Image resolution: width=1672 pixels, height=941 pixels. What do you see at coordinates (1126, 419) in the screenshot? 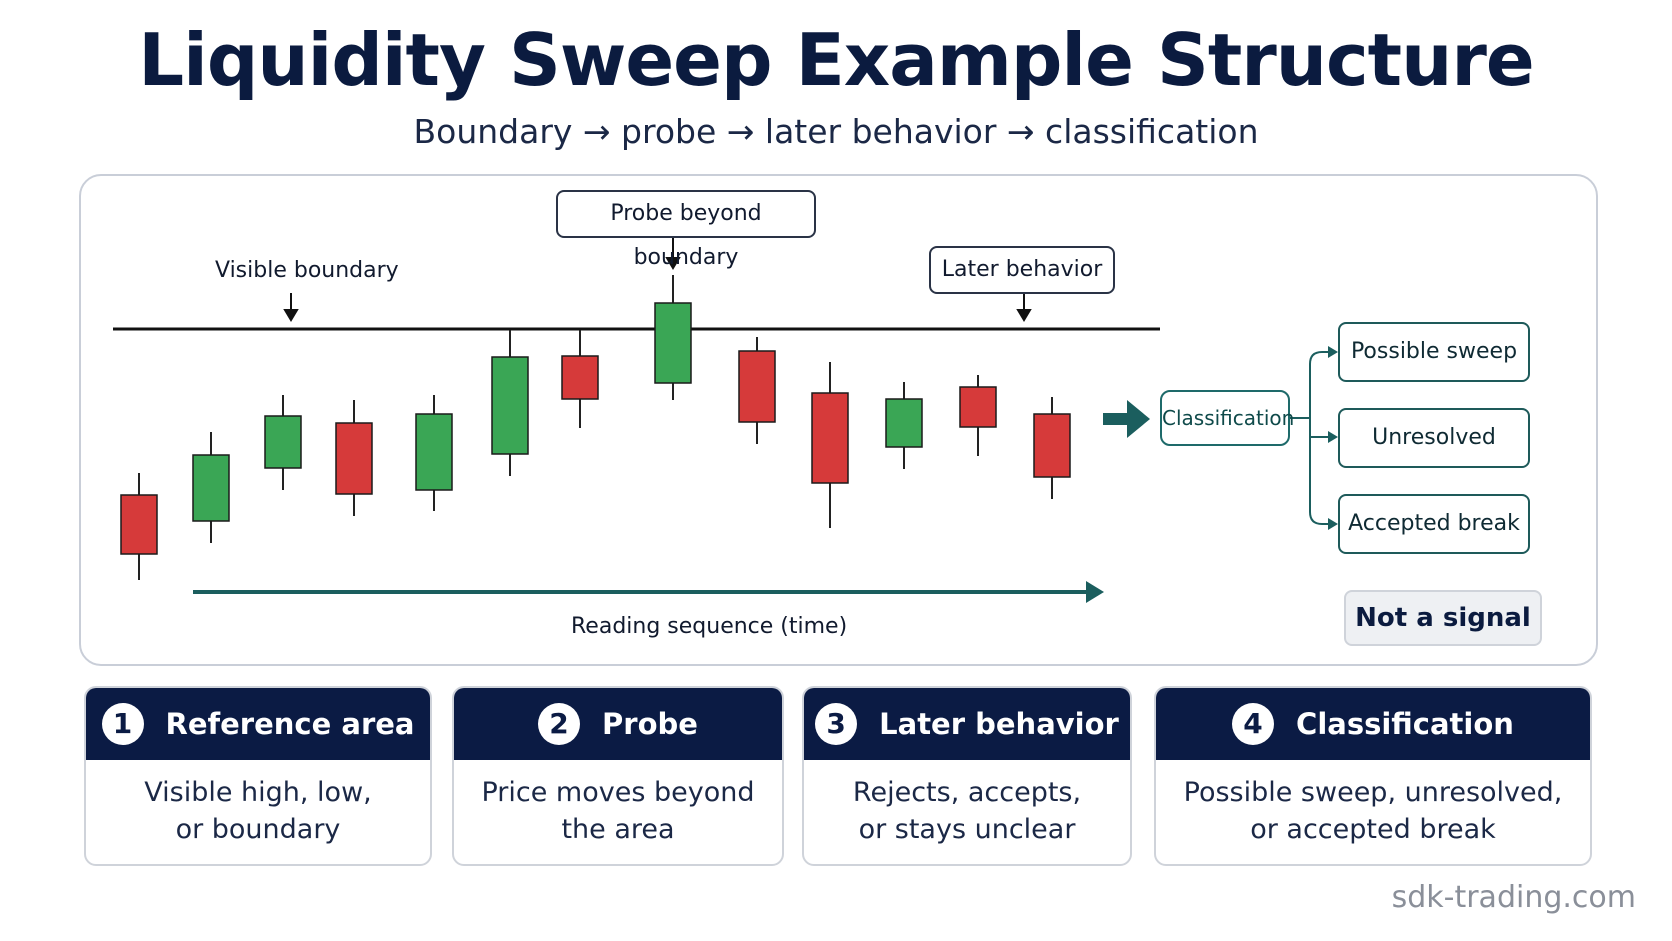
I see `classification-arrow` at bounding box center [1126, 419].